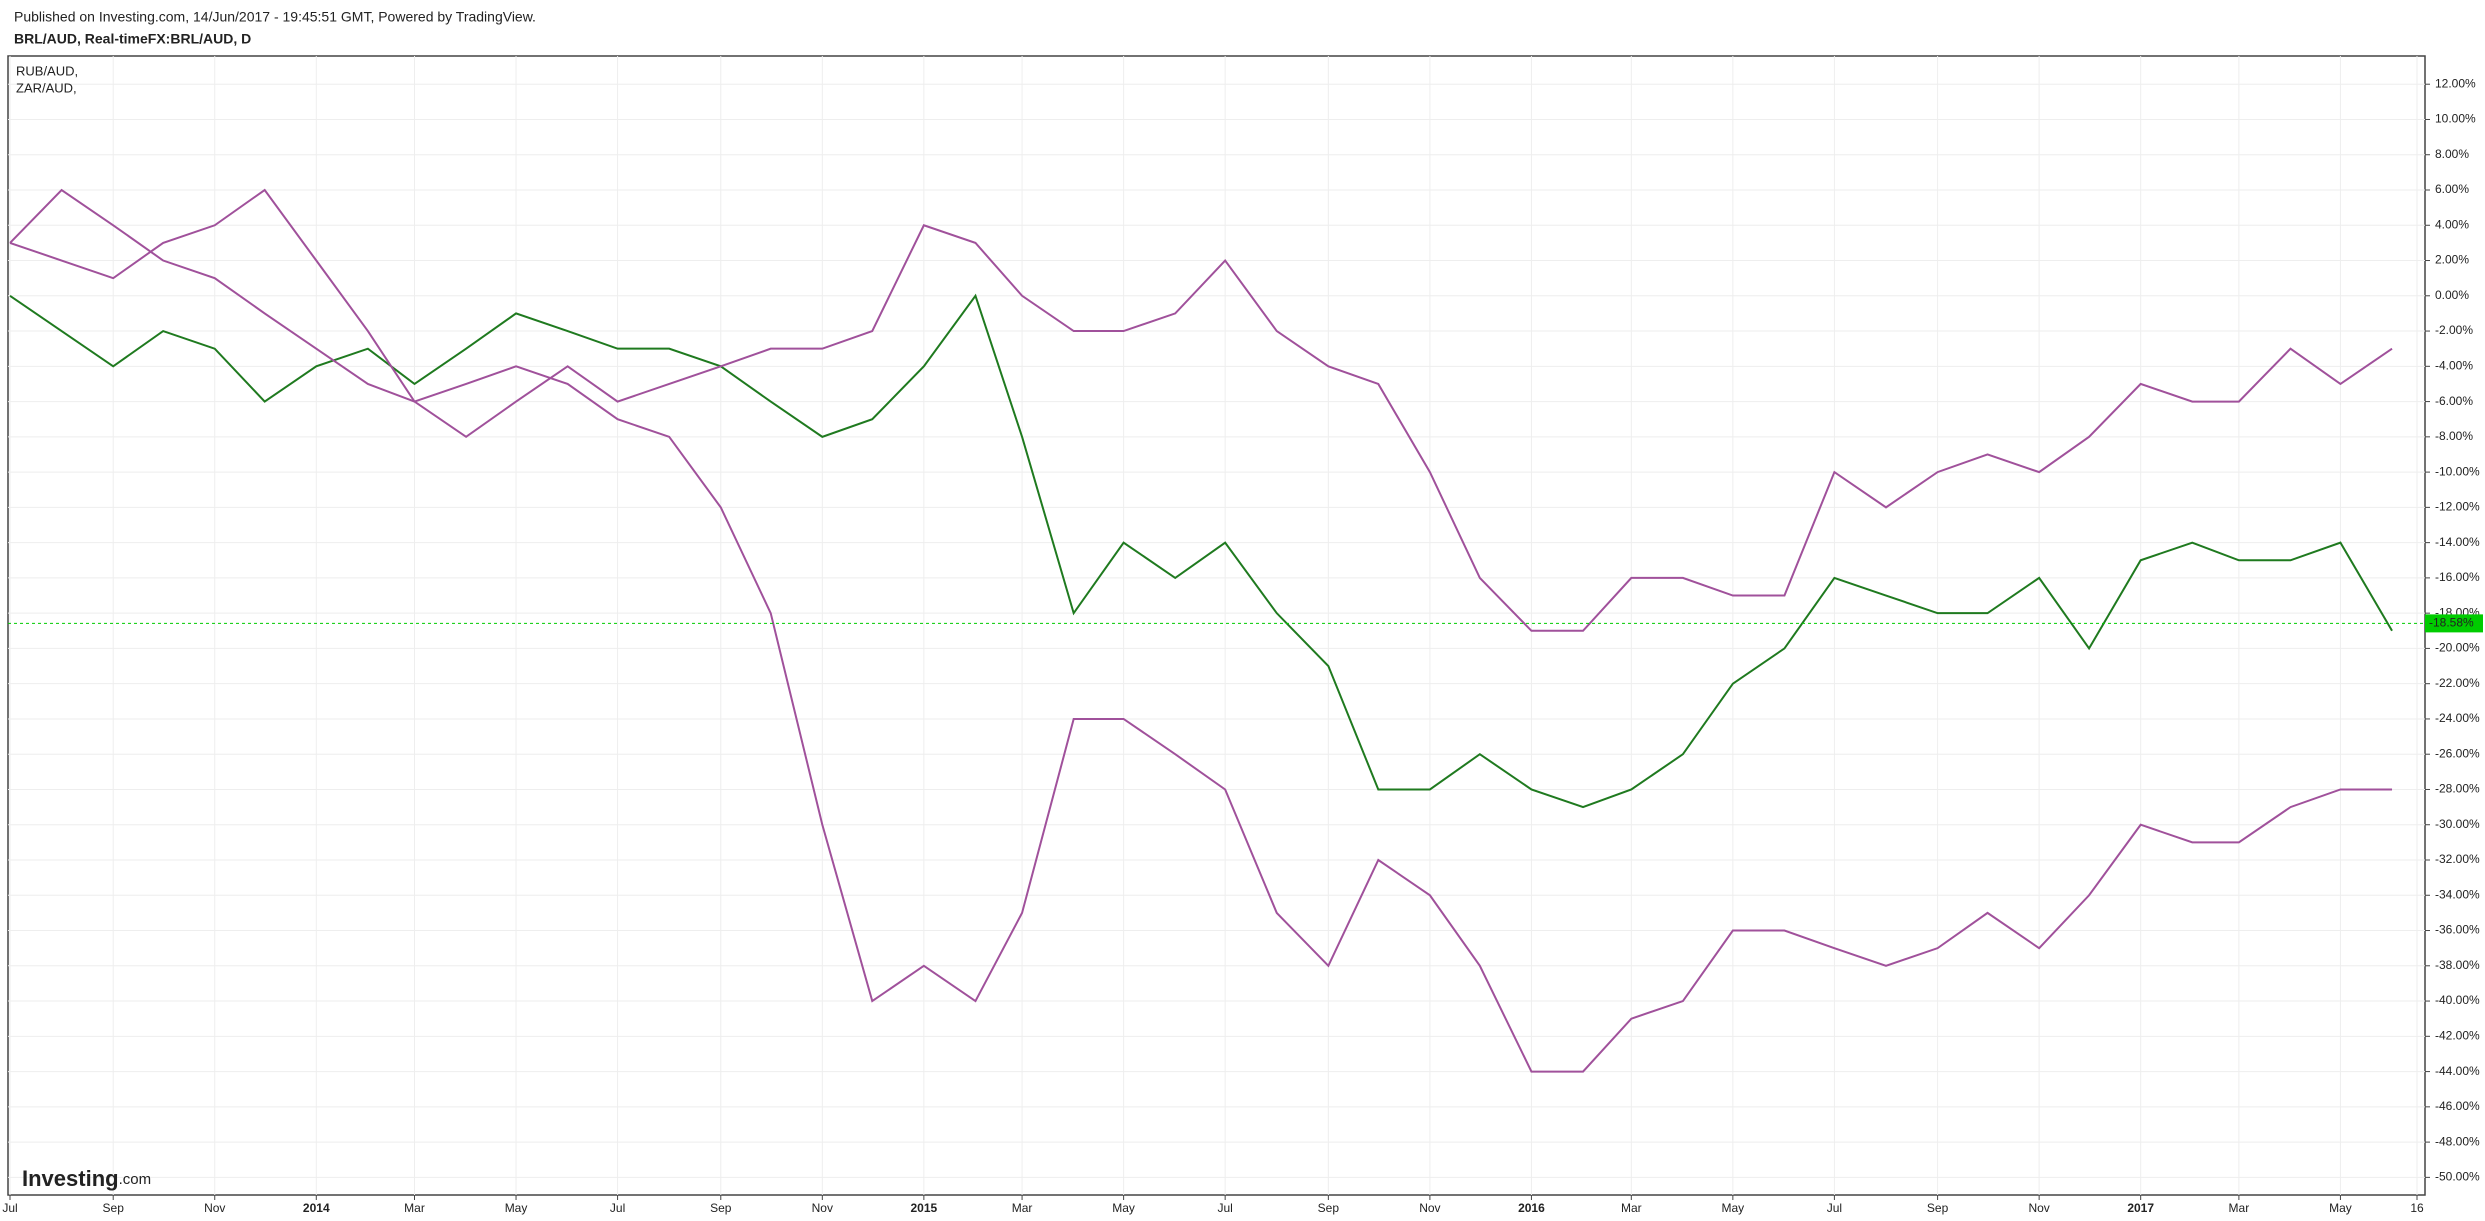 The width and height of the screenshot is (2485, 1221). I want to click on y-tick-label: -40.00%, so click(2457, 1000).